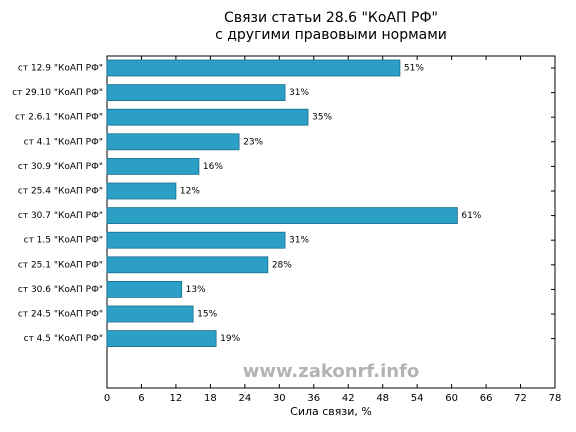 The width and height of the screenshot is (576, 432). Describe the element at coordinates (322, 118) in the screenshot. I see `value-label: 35%` at that location.